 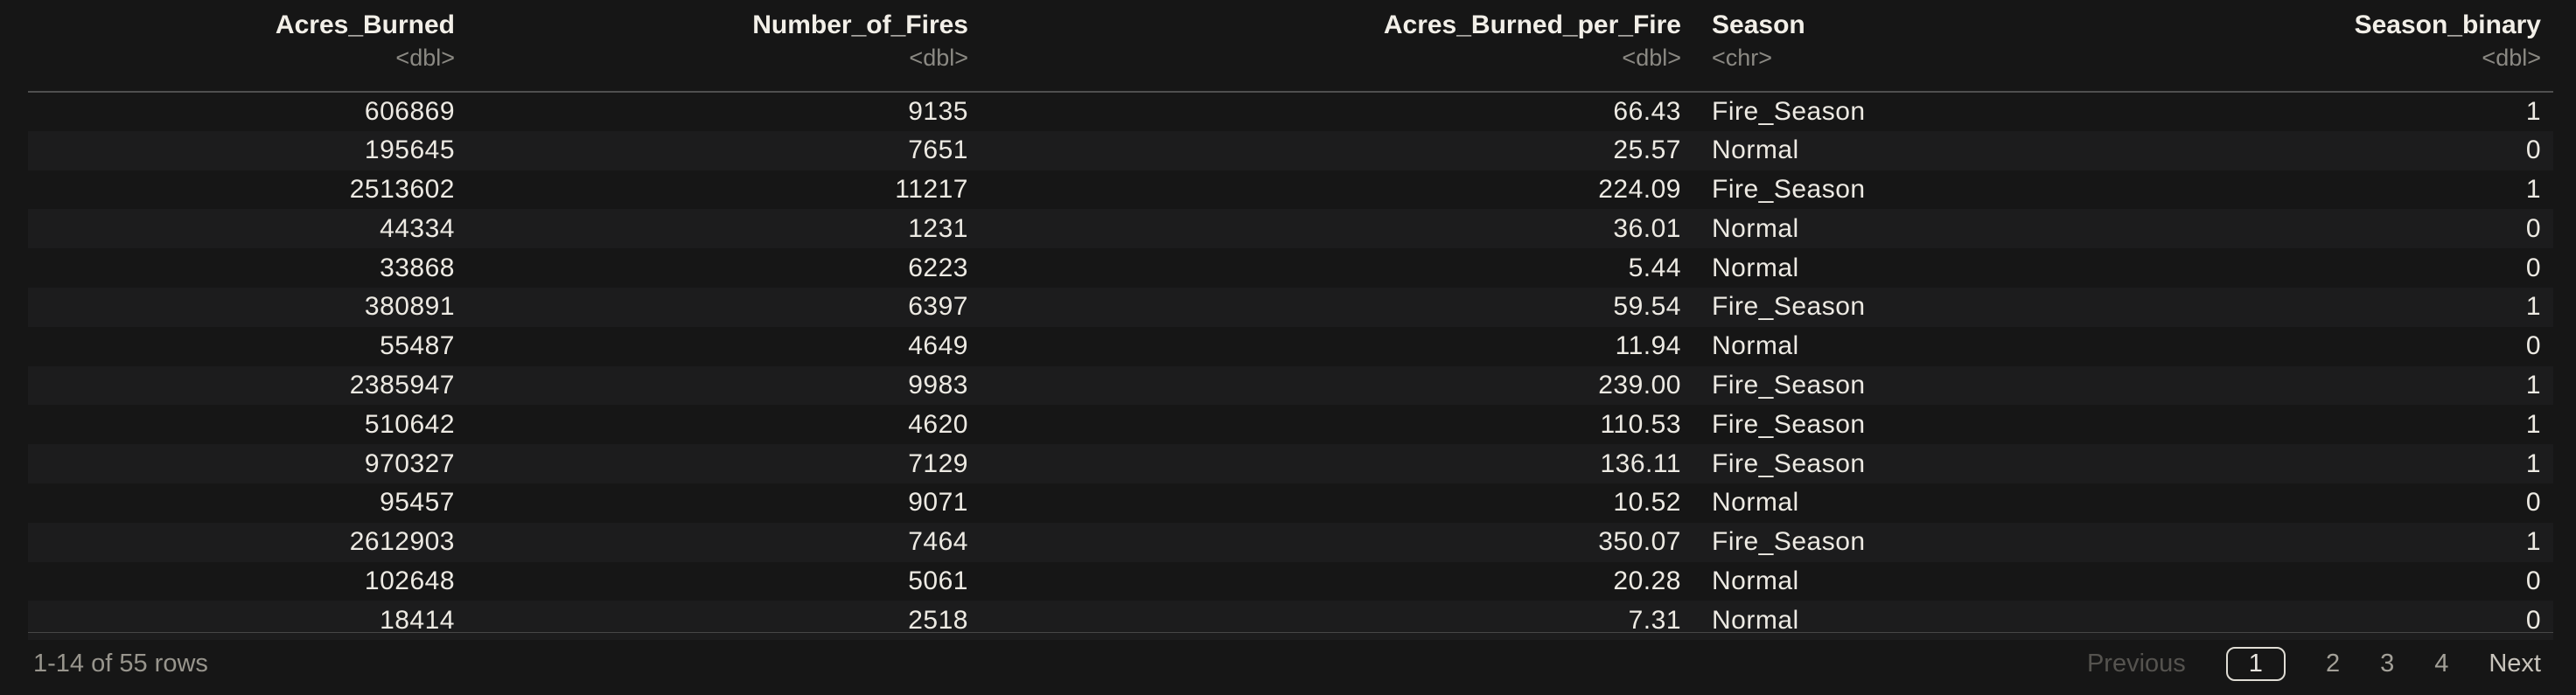 I want to click on table-row: 970327 7129 136.11 Fire_Season 1, so click(x=1290, y=463).